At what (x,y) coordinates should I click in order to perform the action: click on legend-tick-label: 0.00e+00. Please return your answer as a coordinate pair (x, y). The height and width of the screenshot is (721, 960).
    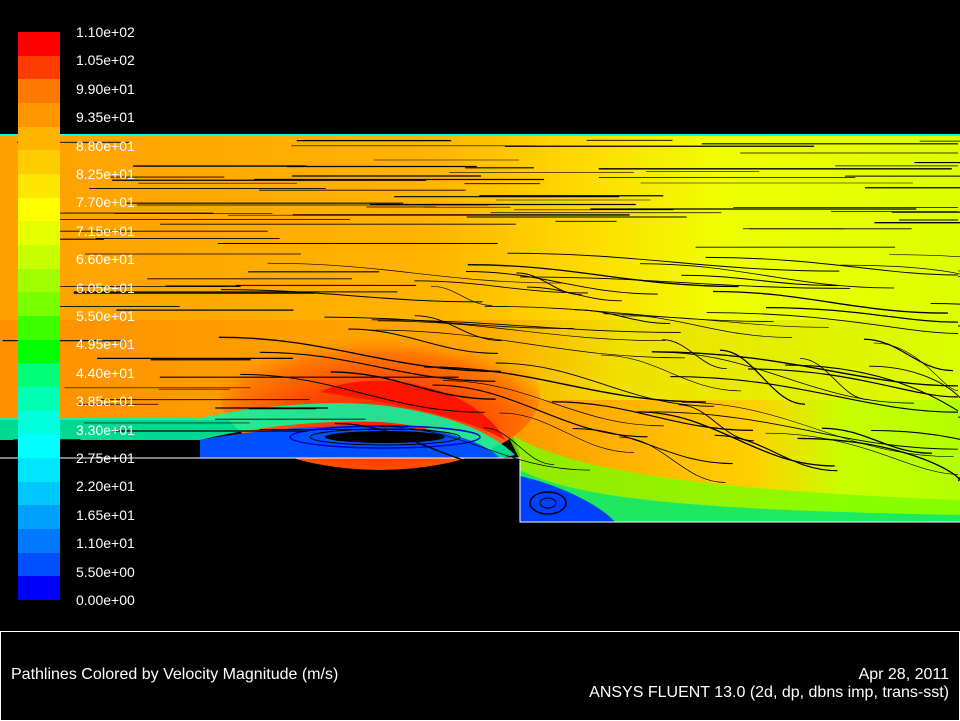
    Looking at the image, I should click on (105, 600).